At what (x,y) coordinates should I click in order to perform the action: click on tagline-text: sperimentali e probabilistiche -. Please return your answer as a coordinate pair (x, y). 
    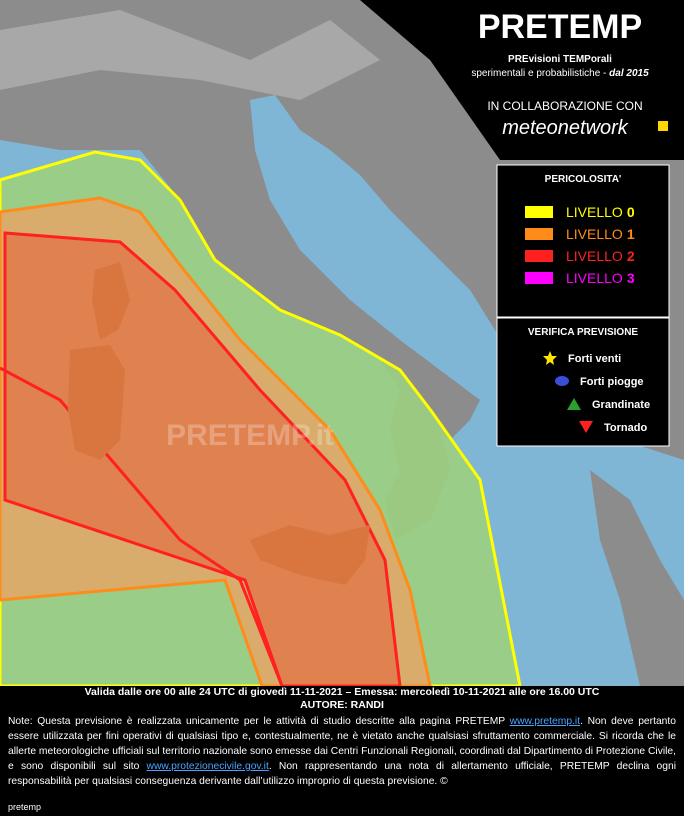
    Looking at the image, I should click on (540, 73).